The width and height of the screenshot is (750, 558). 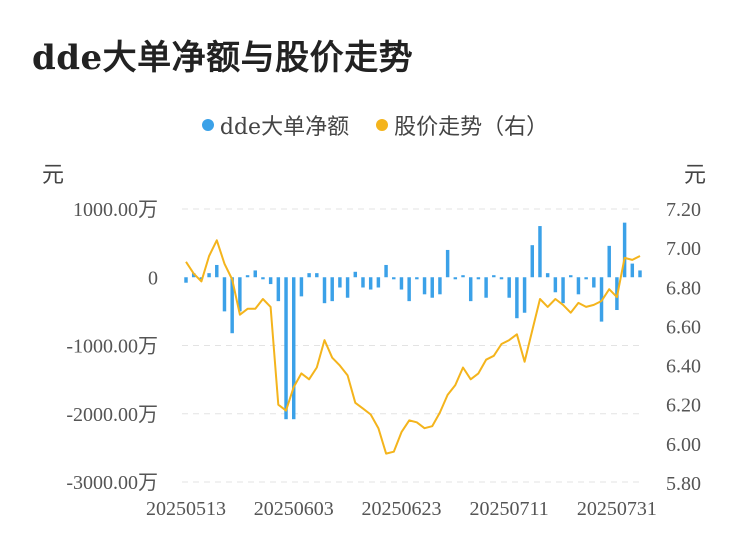 What do you see at coordinates (294, 509) in the screenshot?
I see `x-axis-tick-label: 20250603` at bounding box center [294, 509].